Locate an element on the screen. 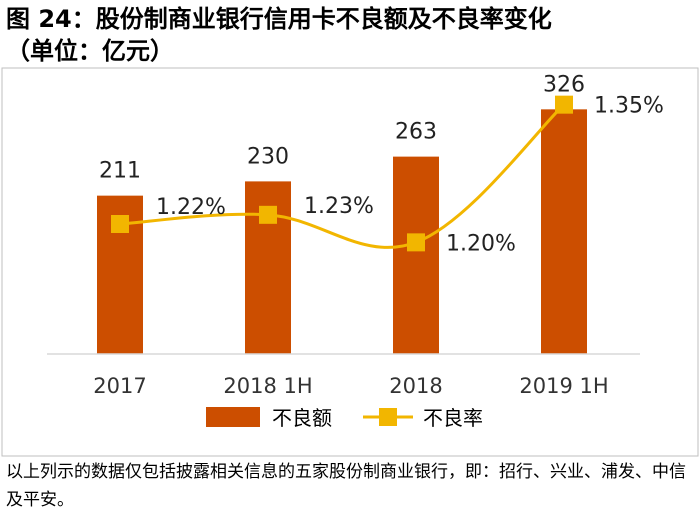  x-ticks: 2017 2018 1H 2018 2019 1H is located at coordinates (350, 386).